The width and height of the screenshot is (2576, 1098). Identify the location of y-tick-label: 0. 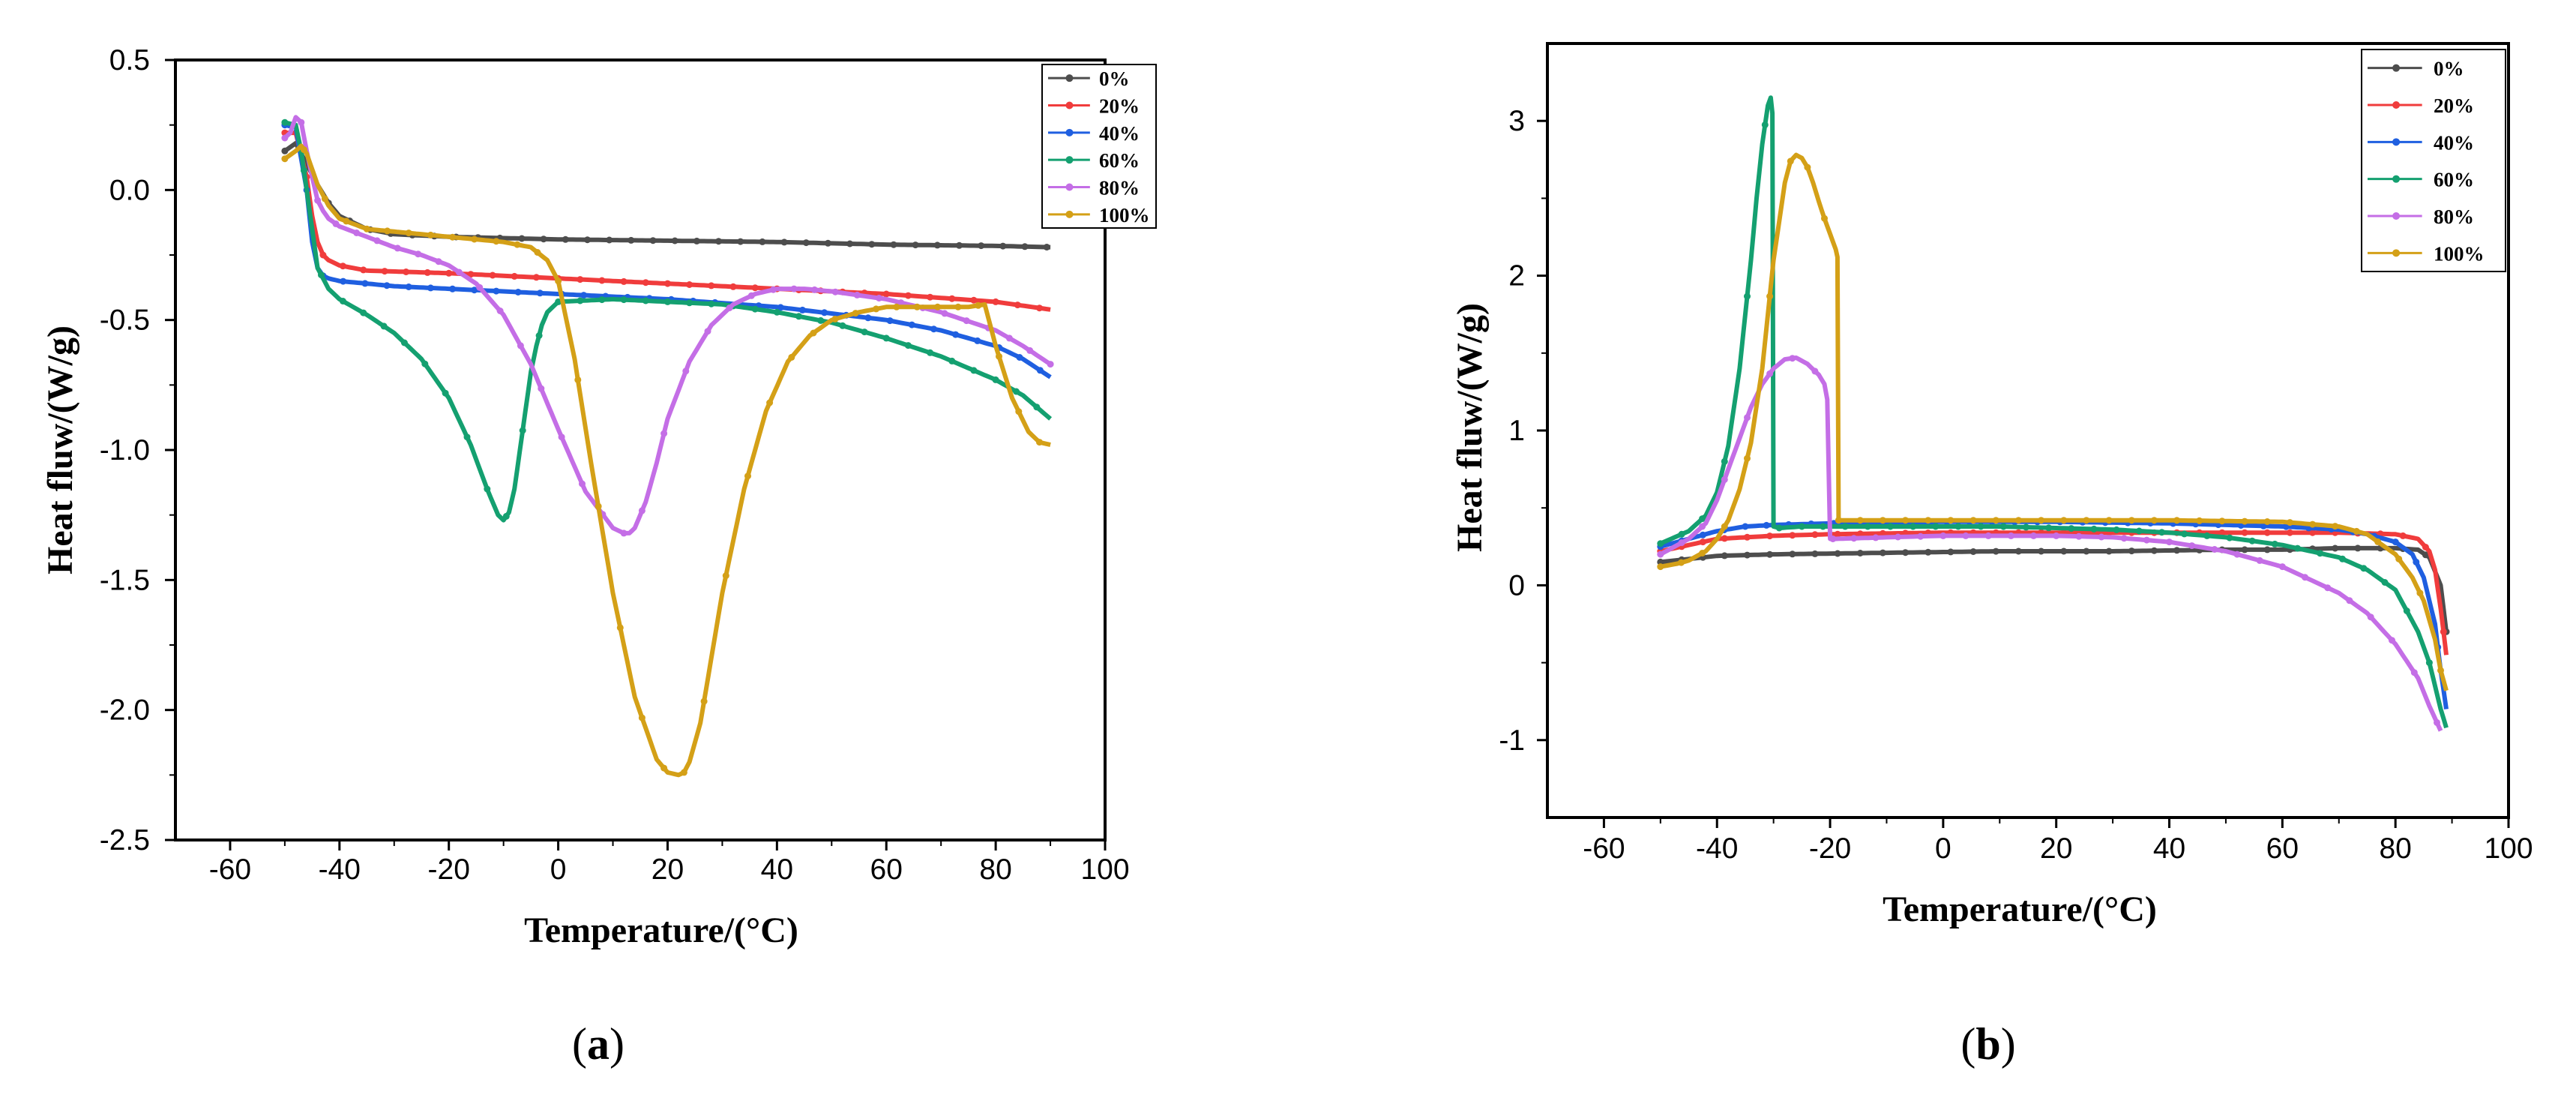
(1517, 585).